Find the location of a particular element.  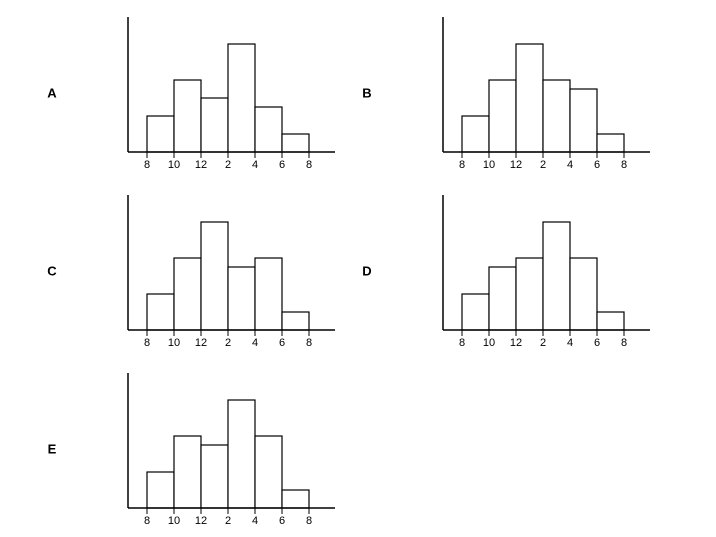

chart-label: C is located at coordinates (52, 270).